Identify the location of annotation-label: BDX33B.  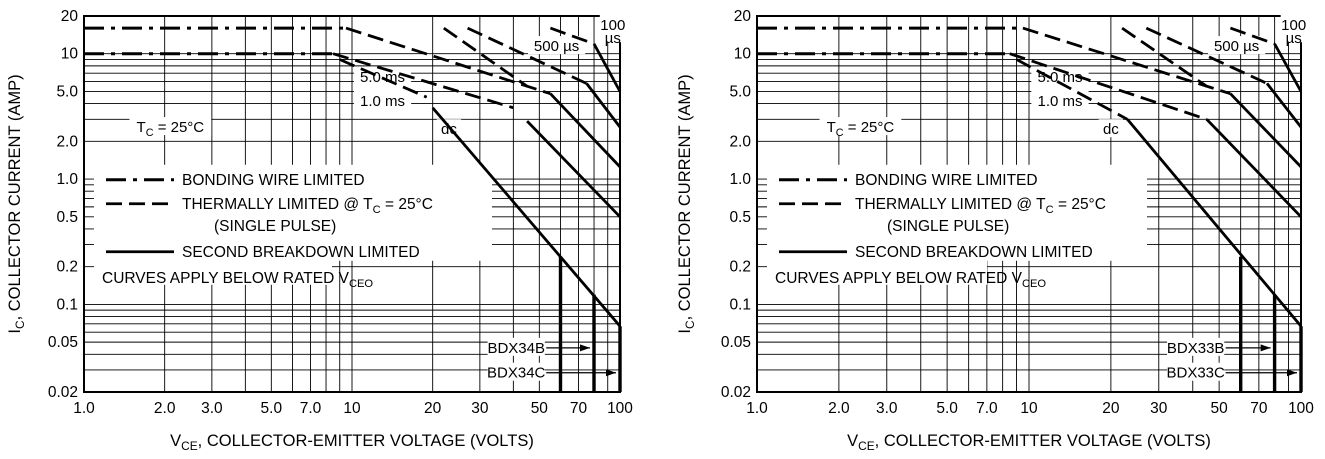
(1196, 348).